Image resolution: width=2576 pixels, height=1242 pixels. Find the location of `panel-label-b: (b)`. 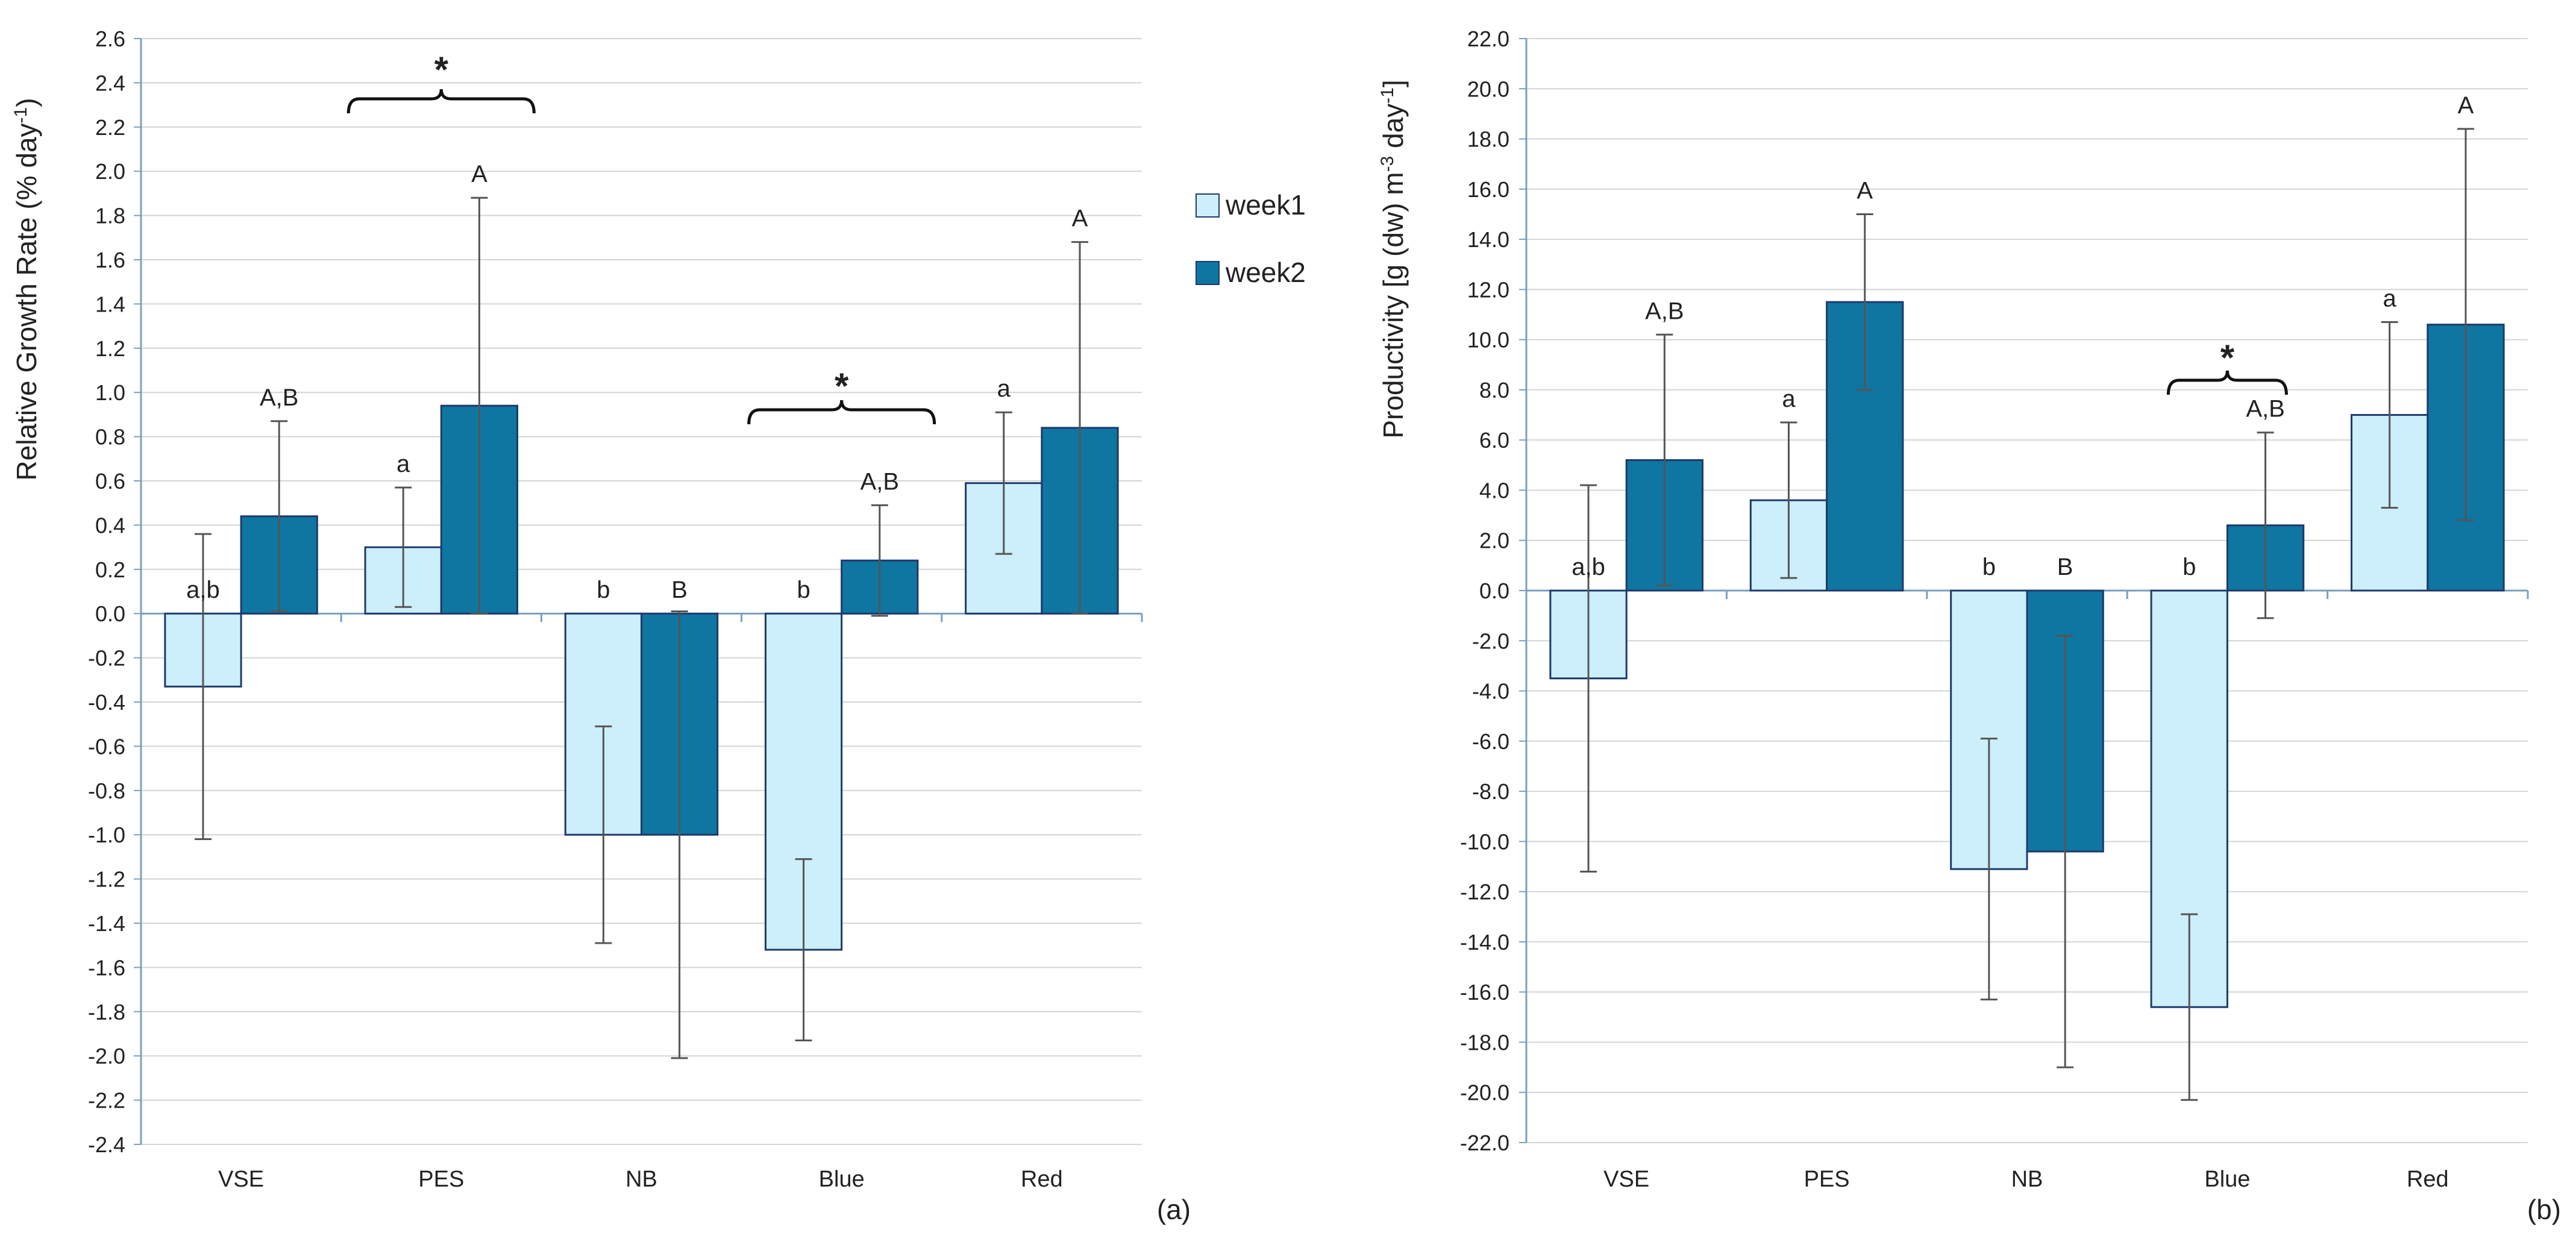

panel-label-b: (b) is located at coordinates (2544, 1209).